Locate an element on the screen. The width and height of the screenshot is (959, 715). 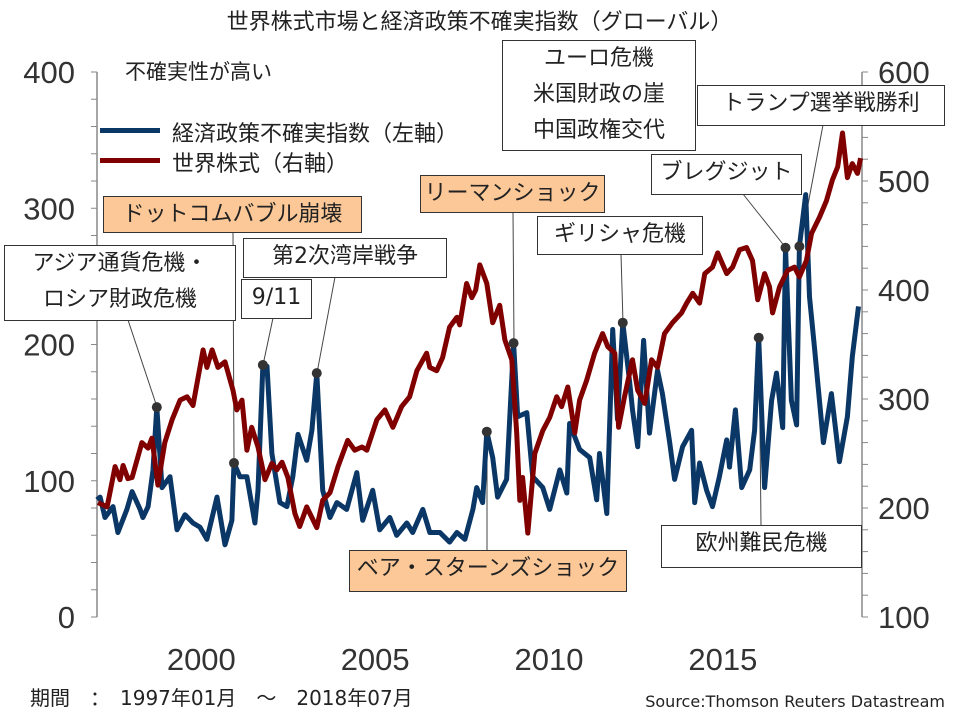
right-tick-label: 500 is located at coordinates (904, 181).